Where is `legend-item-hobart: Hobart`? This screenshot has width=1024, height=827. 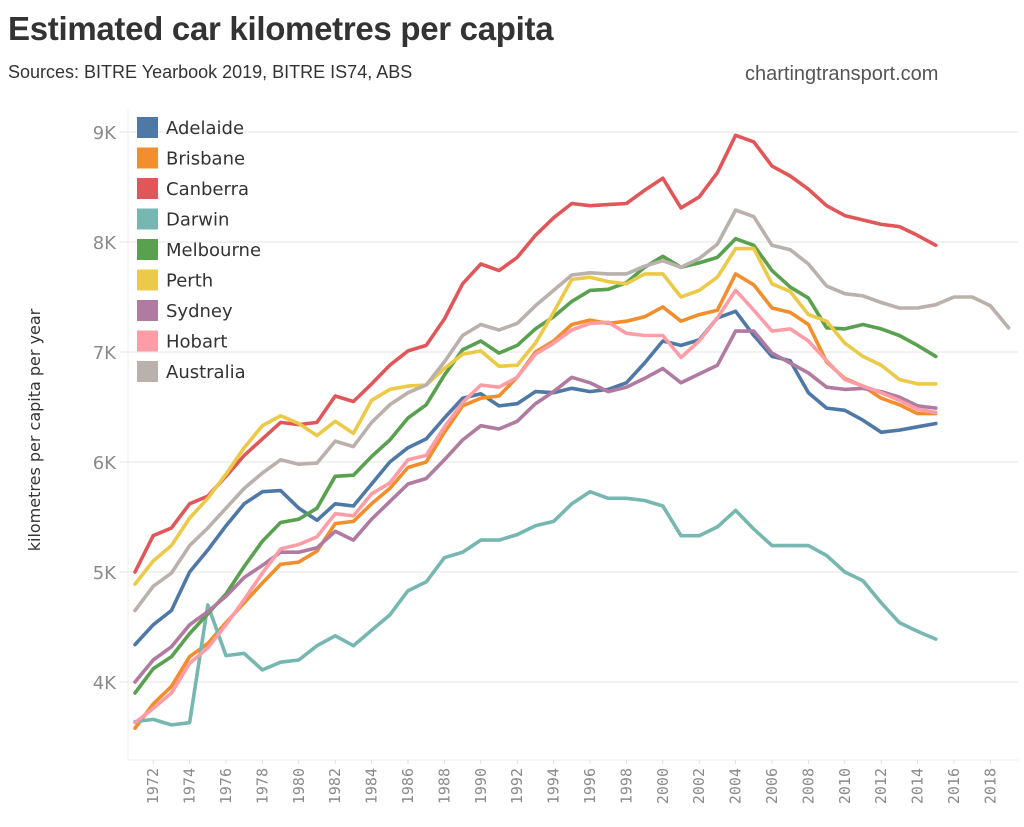 legend-item-hobart: Hobart is located at coordinates (182, 341).